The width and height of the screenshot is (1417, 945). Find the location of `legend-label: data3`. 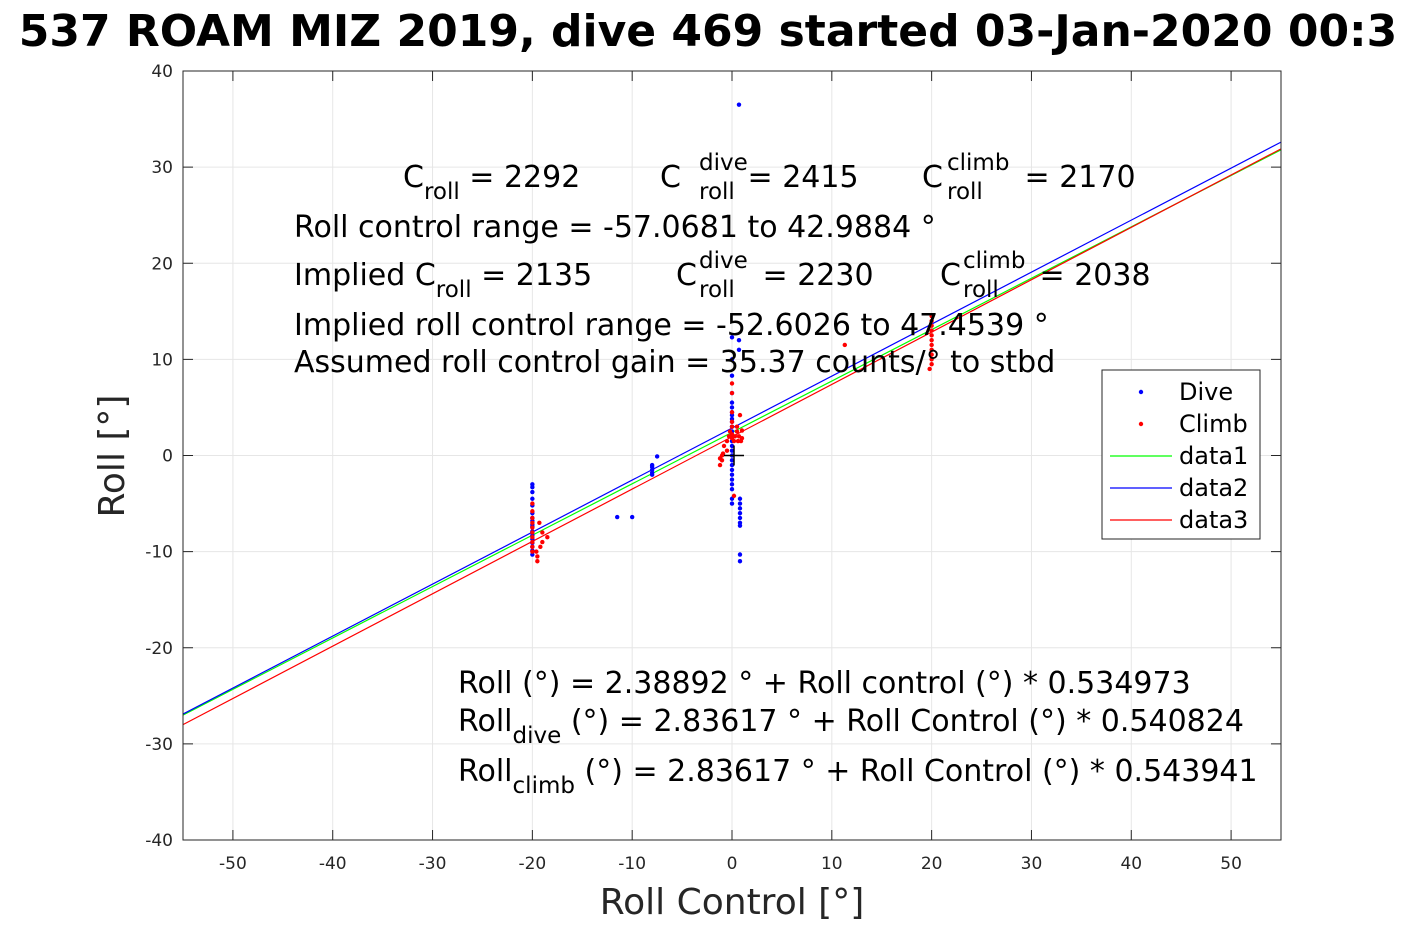

legend-label: data3 is located at coordinates (1213, 520).